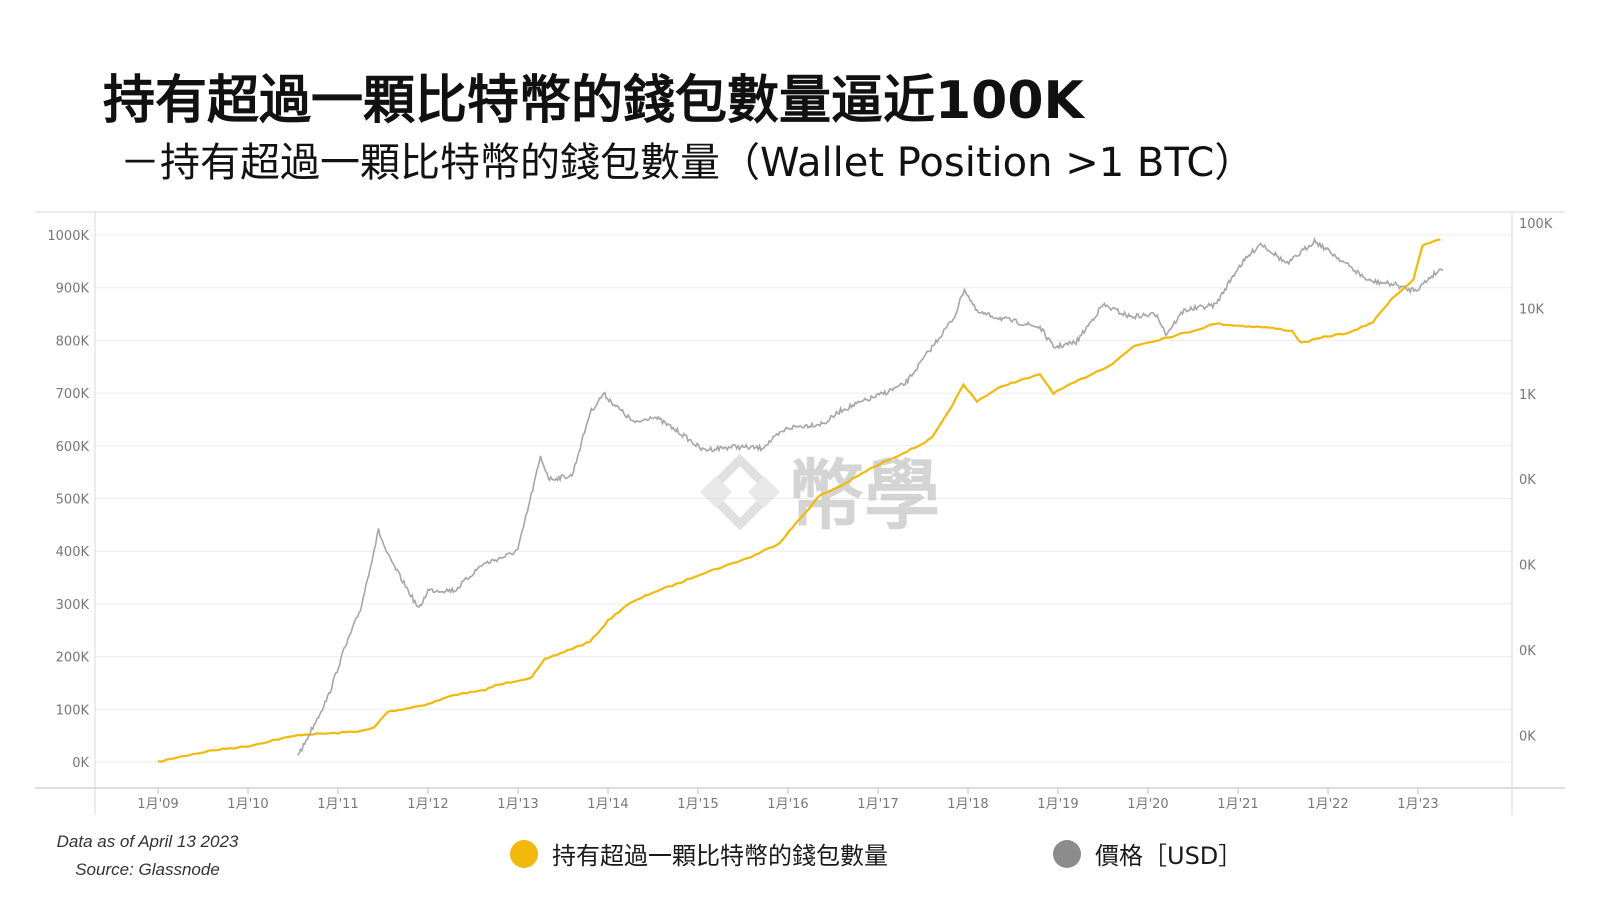 The width and height of the screenshot is (1600, 900). What do you see at coordinates (1147, 804) in the screenshot?
I see `x-tick-label: 1月'20` at bounding box center [1147, 804].